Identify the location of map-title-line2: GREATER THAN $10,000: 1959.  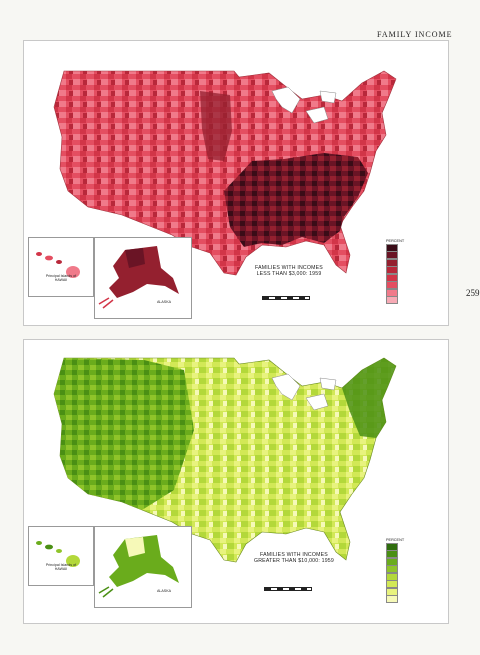
(294, 561).